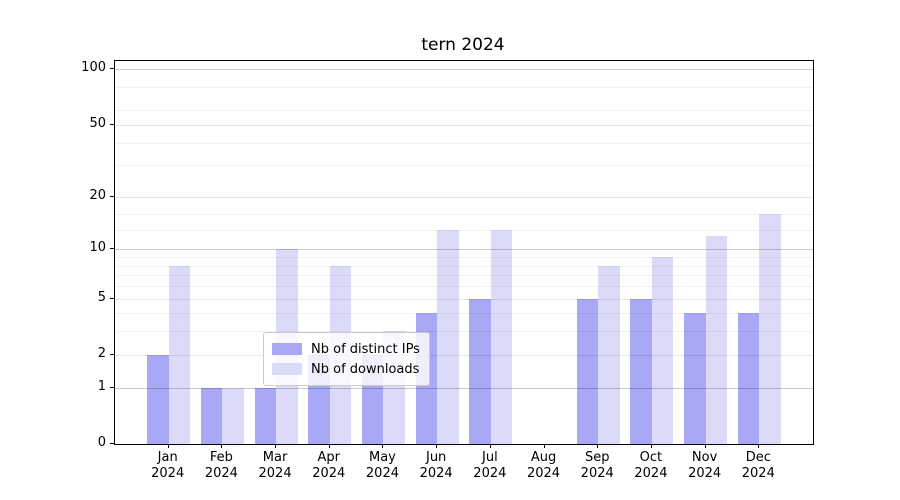 The image size is (900, 500). Describe the element at coordinates (168, 465) in the screenshot. I see `x-axis-tick-label-jan: Jan 2024` at that location.